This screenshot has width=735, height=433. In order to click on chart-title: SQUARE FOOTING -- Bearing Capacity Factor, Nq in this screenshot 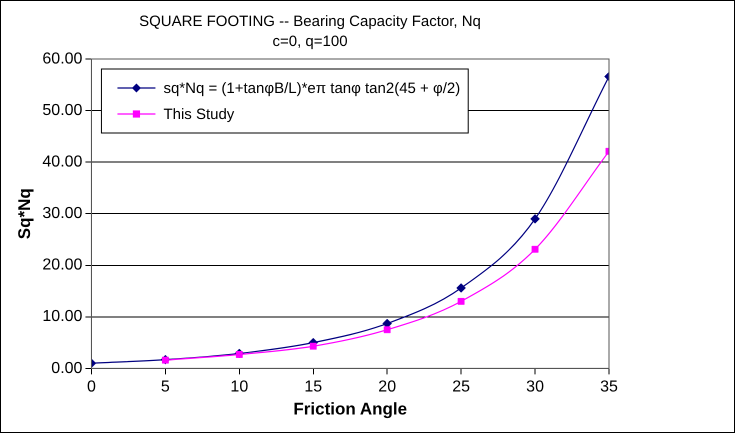, I will do `click(310, 21)`.